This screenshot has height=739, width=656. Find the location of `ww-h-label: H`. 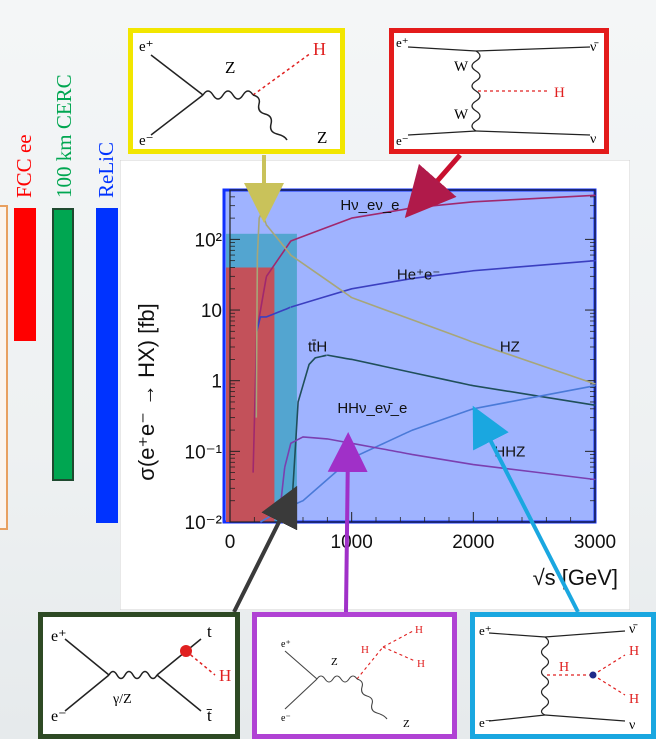

ww-h-label: H is located at coordinates (559, 93).